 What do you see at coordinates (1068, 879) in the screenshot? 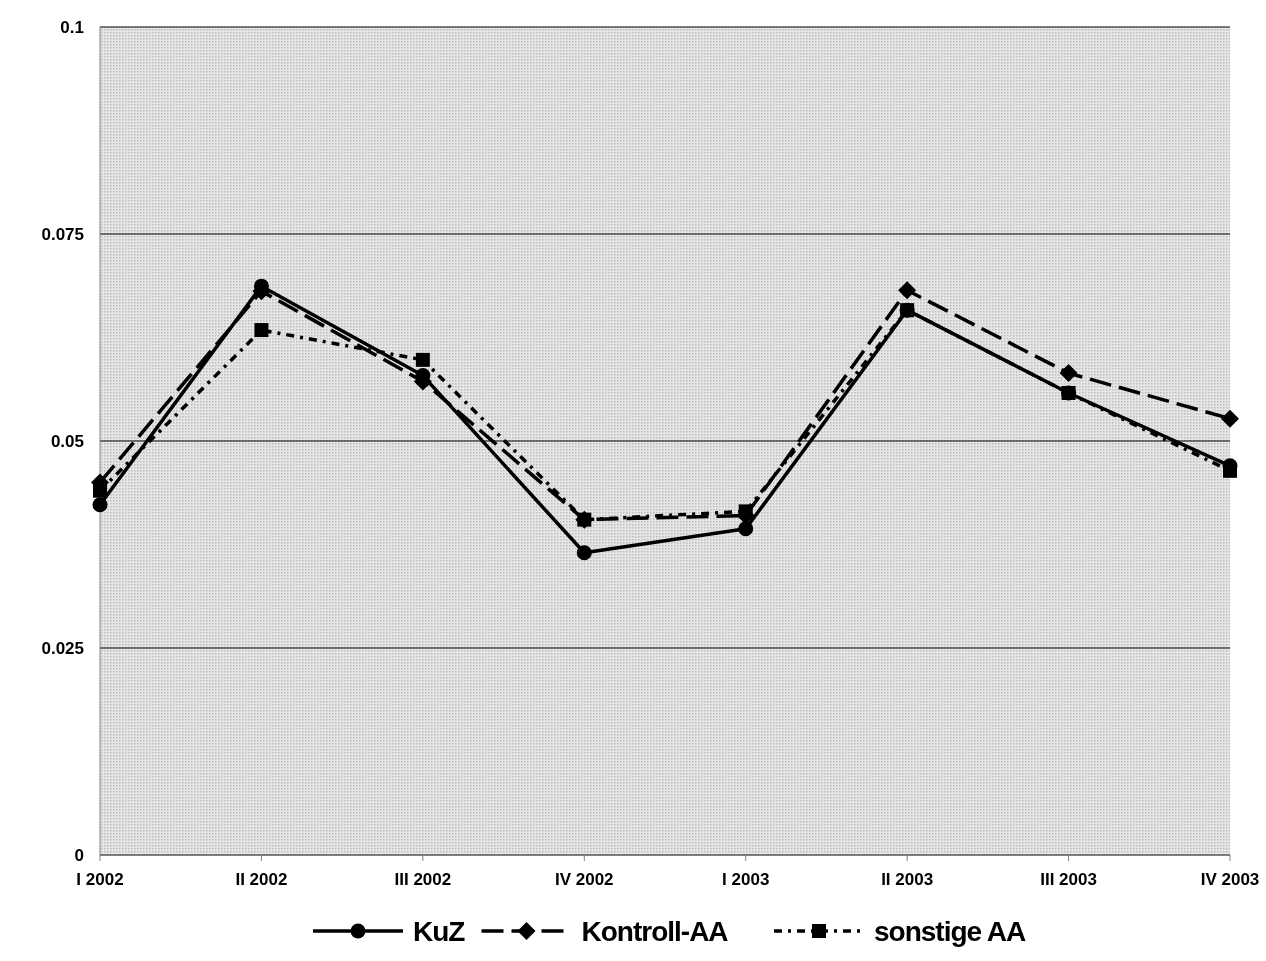
I see `x-tick-label: III 2003` at bounding box center [1068, 879].